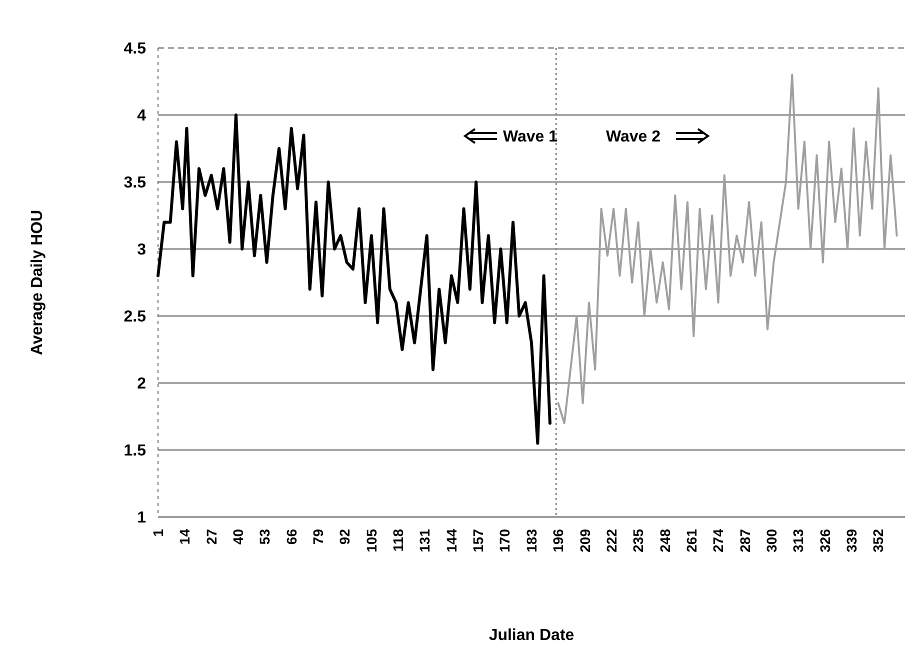 The image size is (923, 671). I want to click on x-tick-label: 196, so click(558, 540).